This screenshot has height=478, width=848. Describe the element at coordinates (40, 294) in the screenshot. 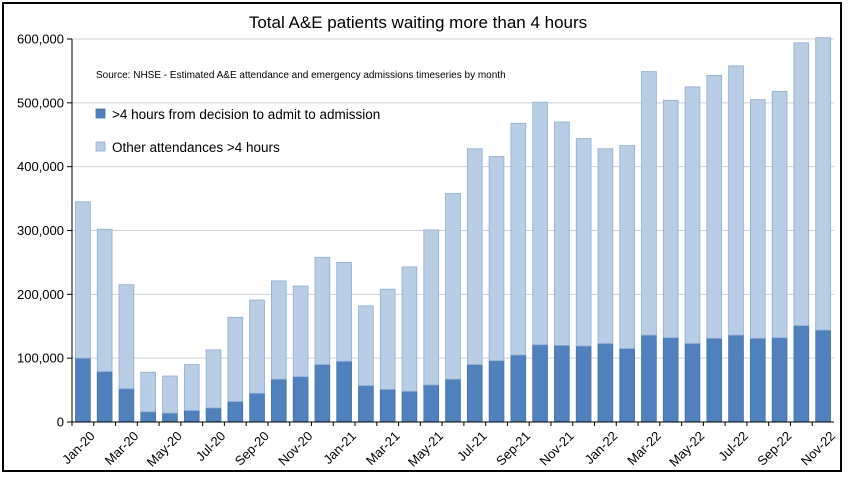

I see `y-tick-label: 200,000` at that location.